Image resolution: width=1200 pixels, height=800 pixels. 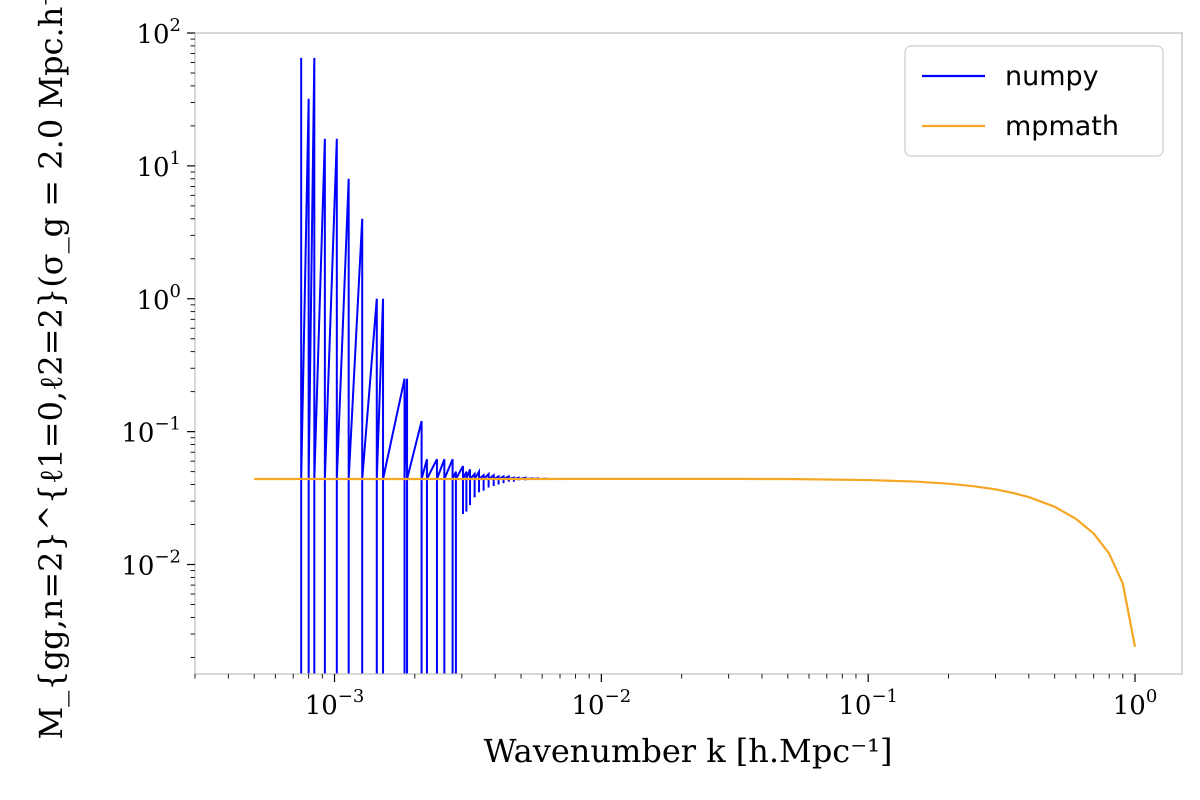 What do you see at coordinates (158, 165) in the screenshot?
I see `y-tick-label: 10¹` at bounding box center [158, 165].